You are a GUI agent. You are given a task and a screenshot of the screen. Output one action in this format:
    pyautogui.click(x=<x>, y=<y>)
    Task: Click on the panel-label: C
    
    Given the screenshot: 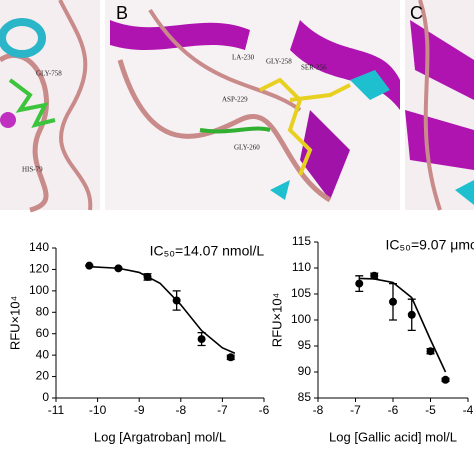 What is the action you would take?
    pyautogui.click(x=416, y=13)
    